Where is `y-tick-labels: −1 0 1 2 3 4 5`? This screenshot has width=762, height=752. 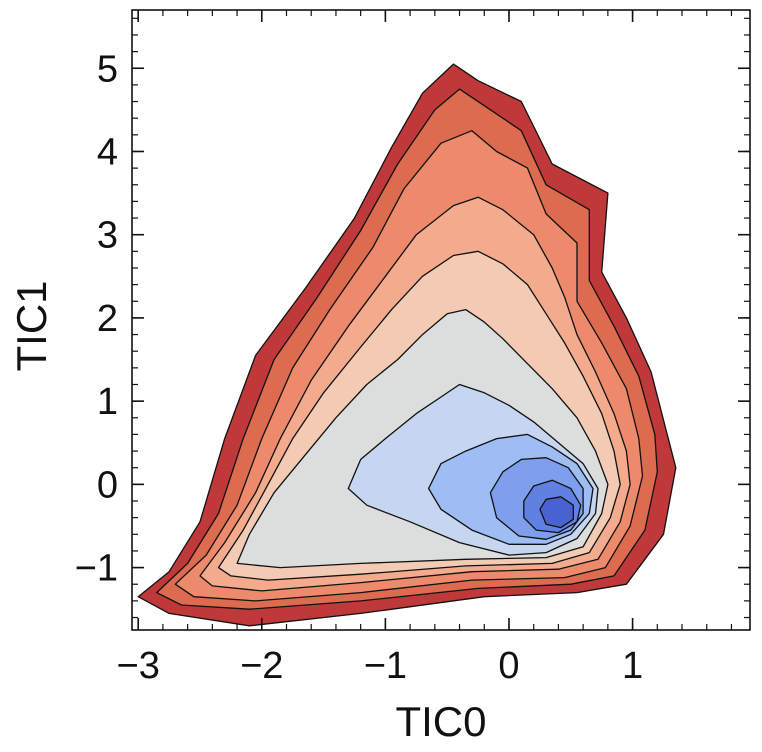
y-tick-labels: −1 0 1 2 3 4 5 is located at coordinates (96, 318).